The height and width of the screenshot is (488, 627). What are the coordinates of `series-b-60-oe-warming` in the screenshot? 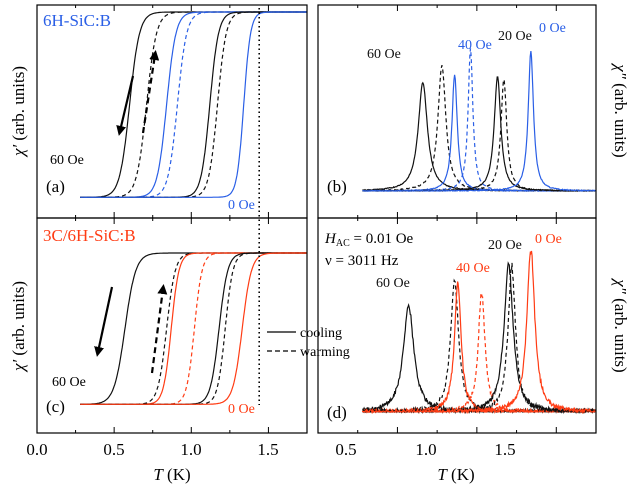 It's located at (479, 128).